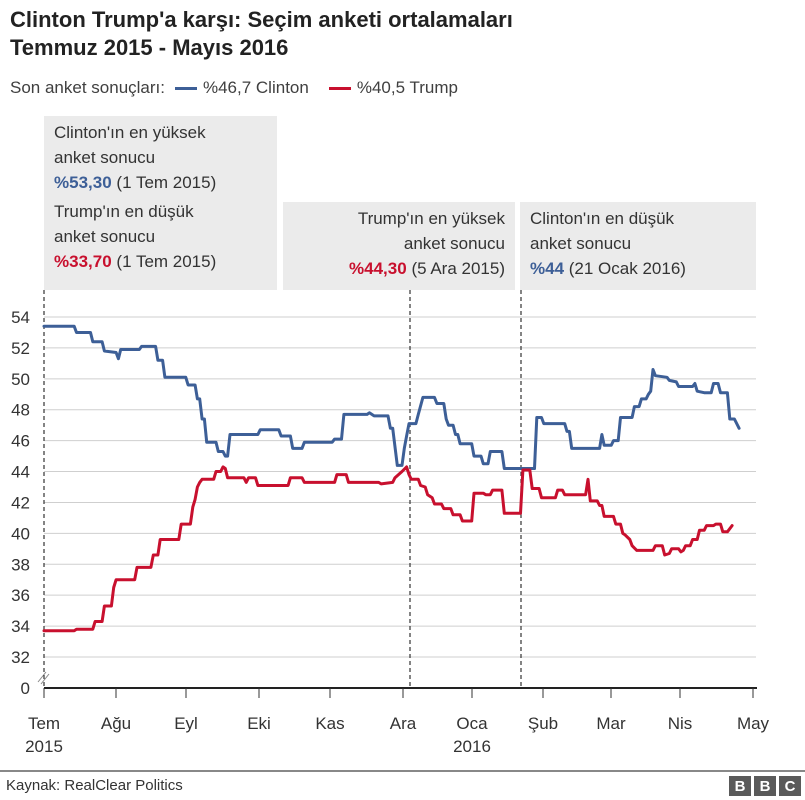  Describe the element at coordinates (186, 723) in the screenshot. I see `x-tick-label: Eyl` at that location.